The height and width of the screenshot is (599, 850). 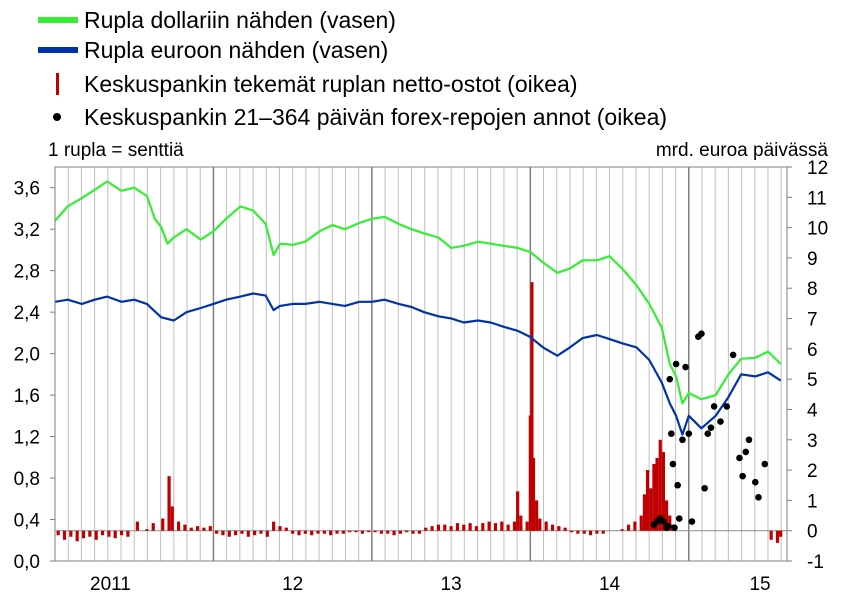 I want to click on left-axis-ticks: 0,0 0,4 0,8 1,2 1,6 2,0 2,4 2,8 3,2 3,6, so click(x=34, y=376).